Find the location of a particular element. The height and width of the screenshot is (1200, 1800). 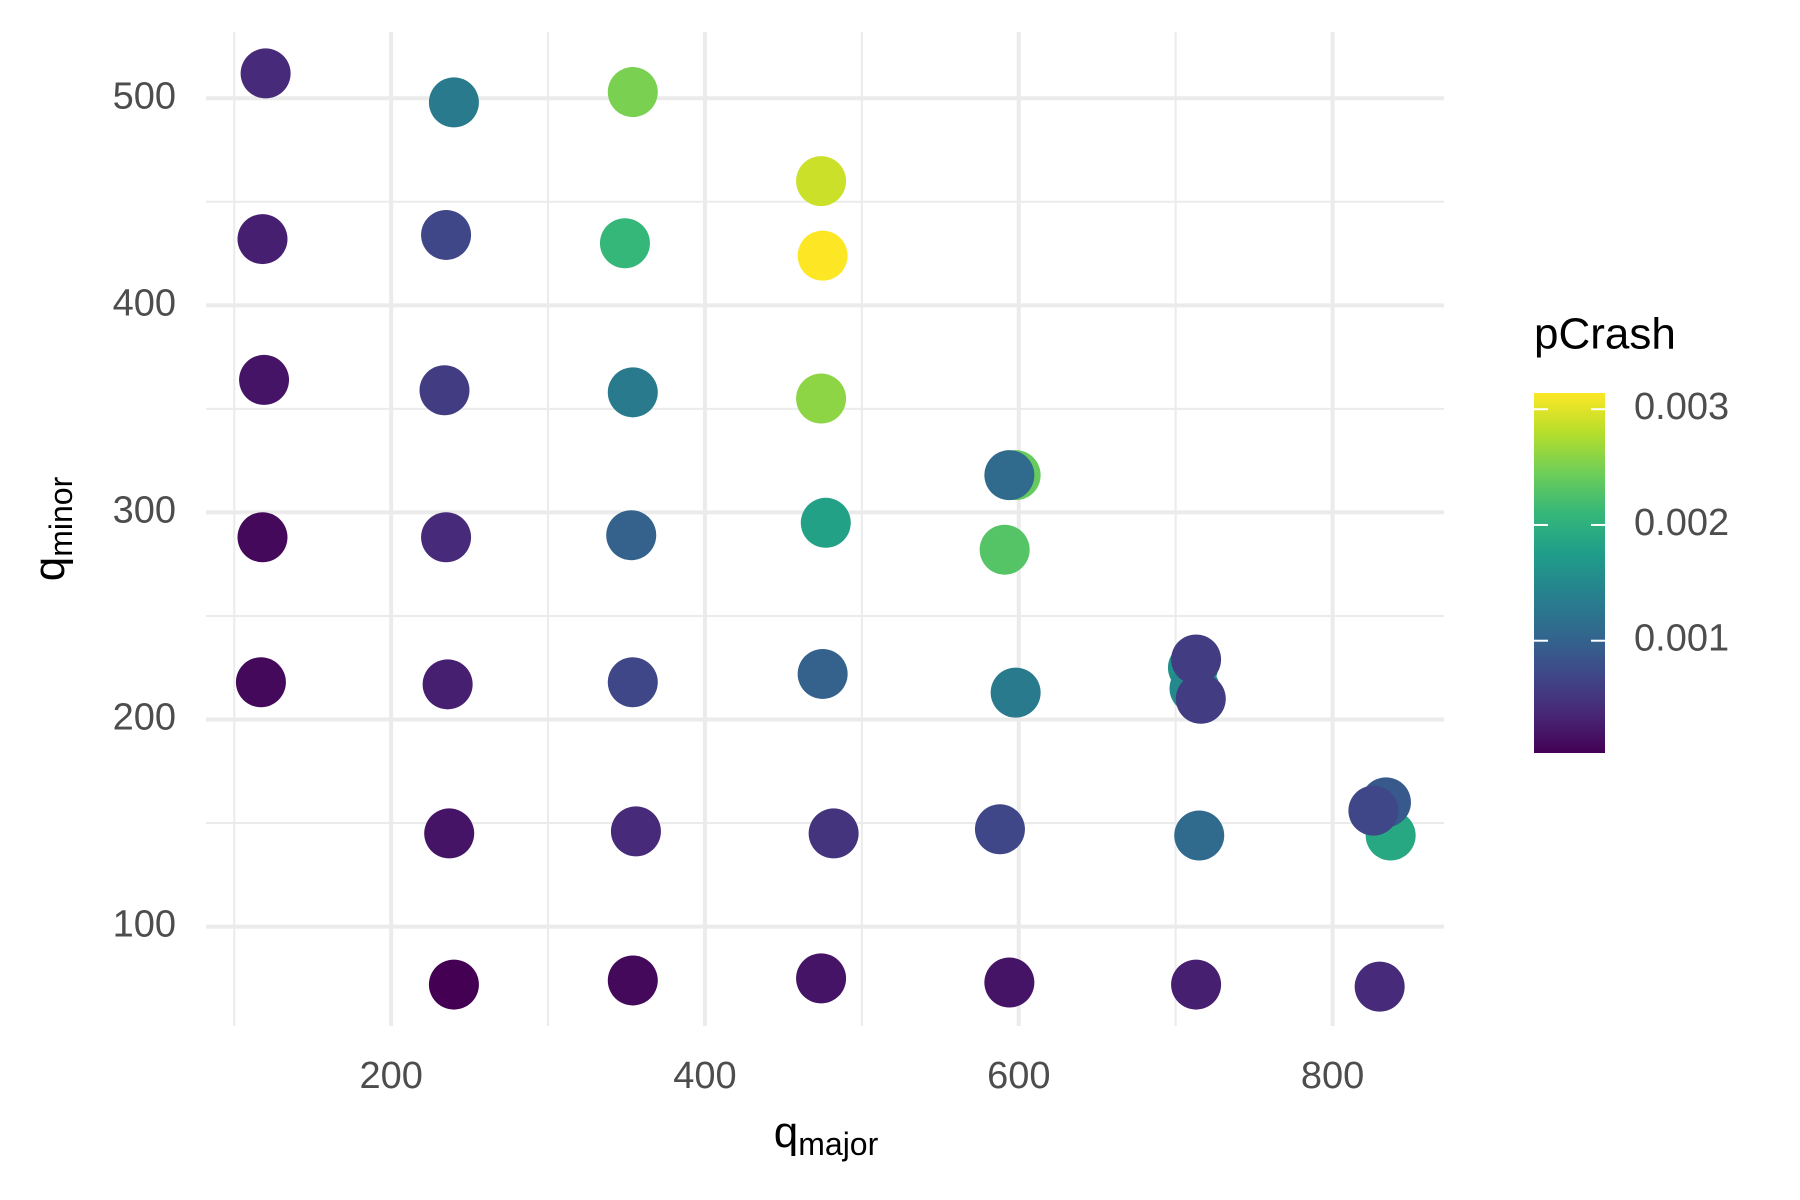

y-tick-label: 300 is located at coordinates (144, 510).